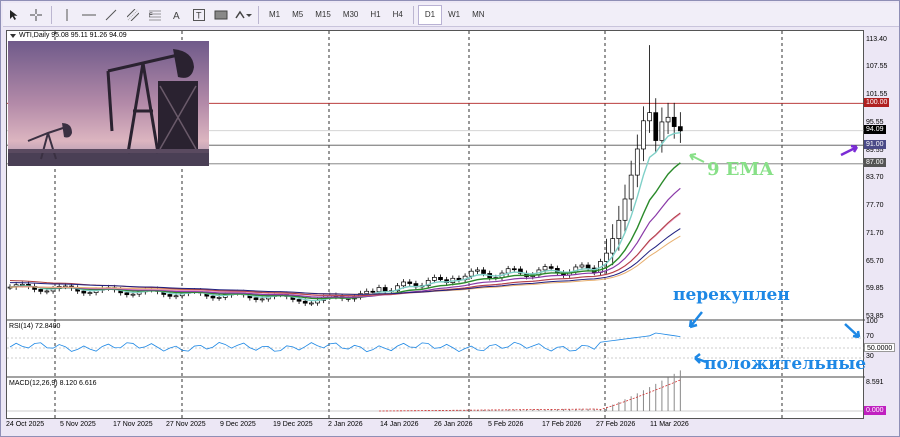 The width and height of the screenshot is (900, 437). I want to click on timeframe-h4: H4, so click(397, 14).